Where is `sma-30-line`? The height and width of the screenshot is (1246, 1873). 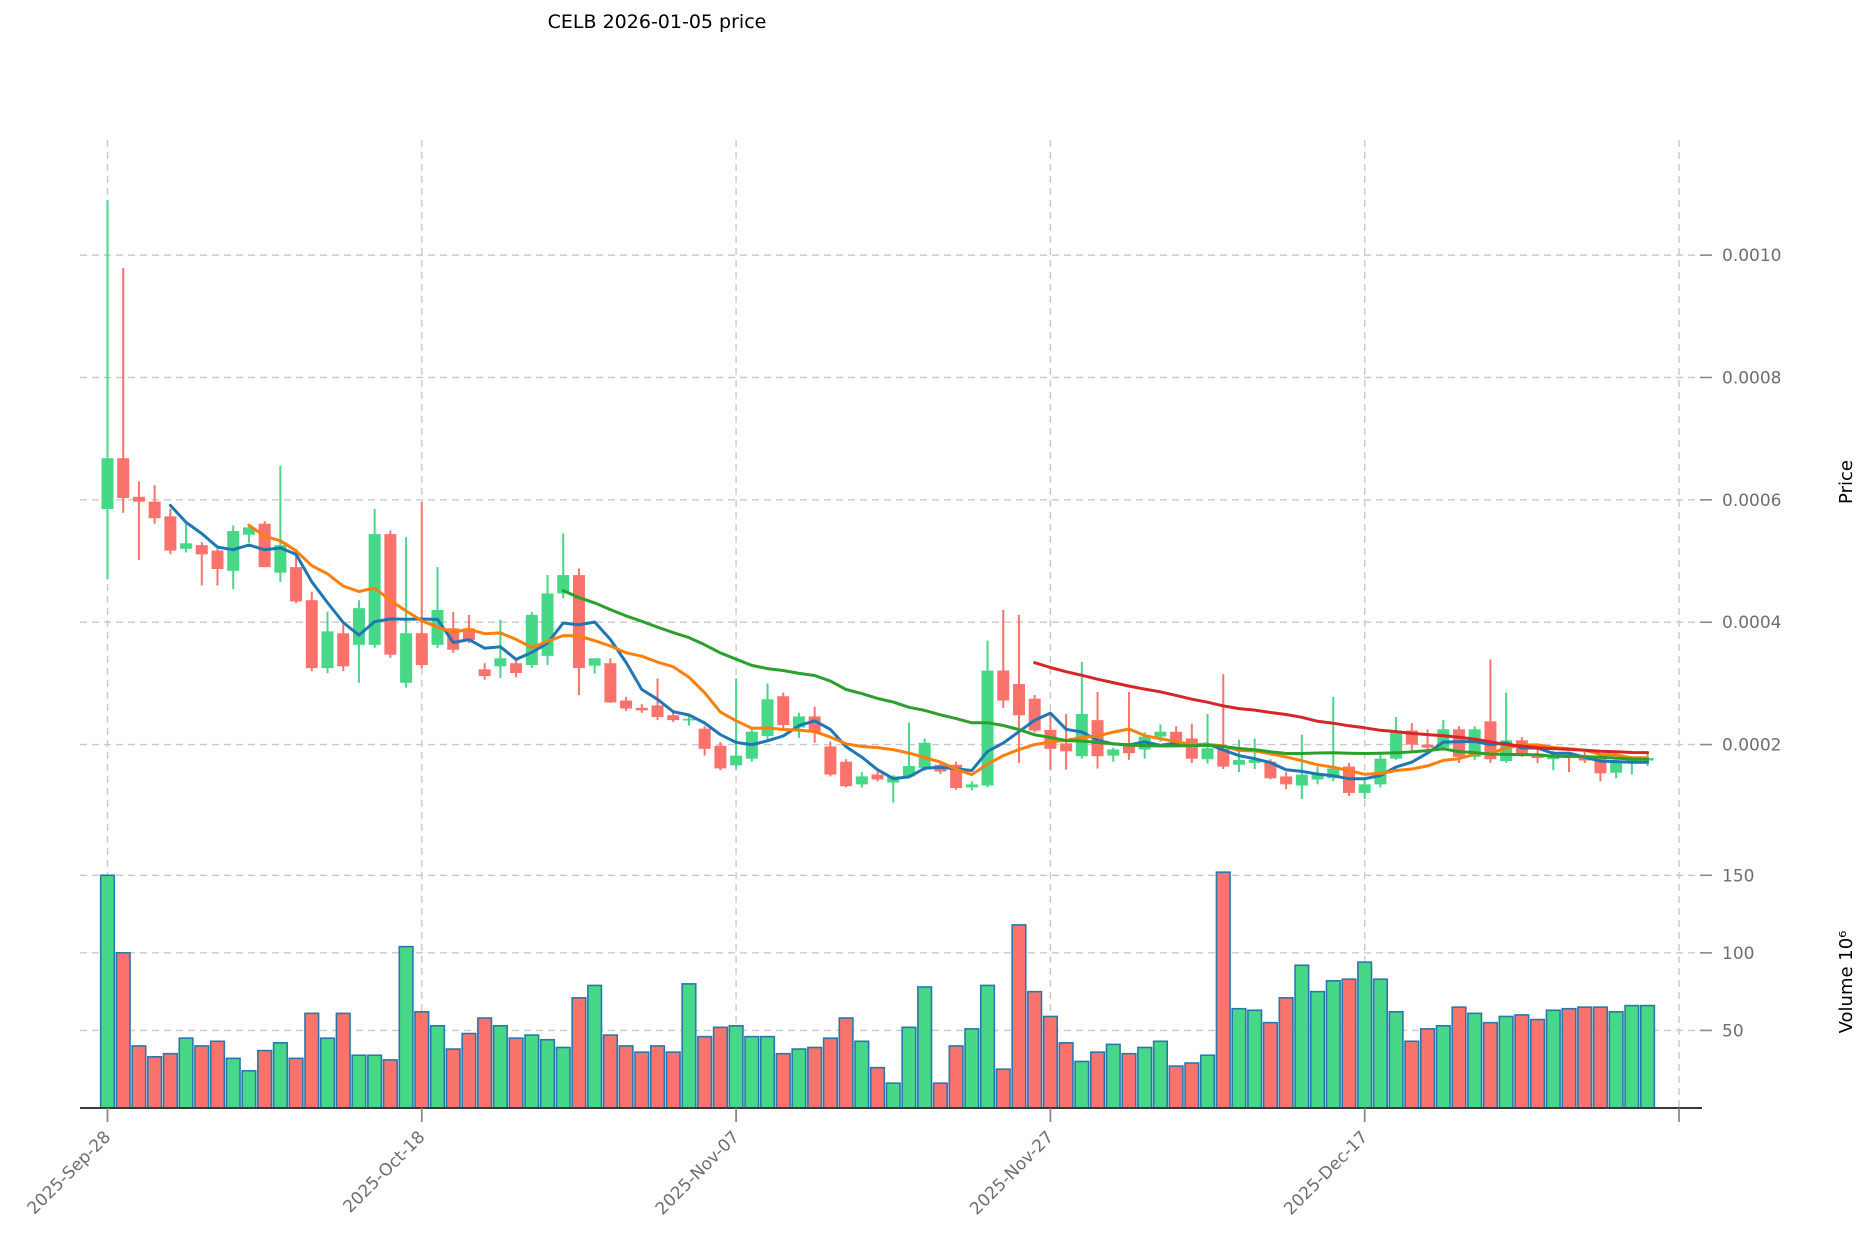 sma-30-line is located at coordinates (1105, 675).